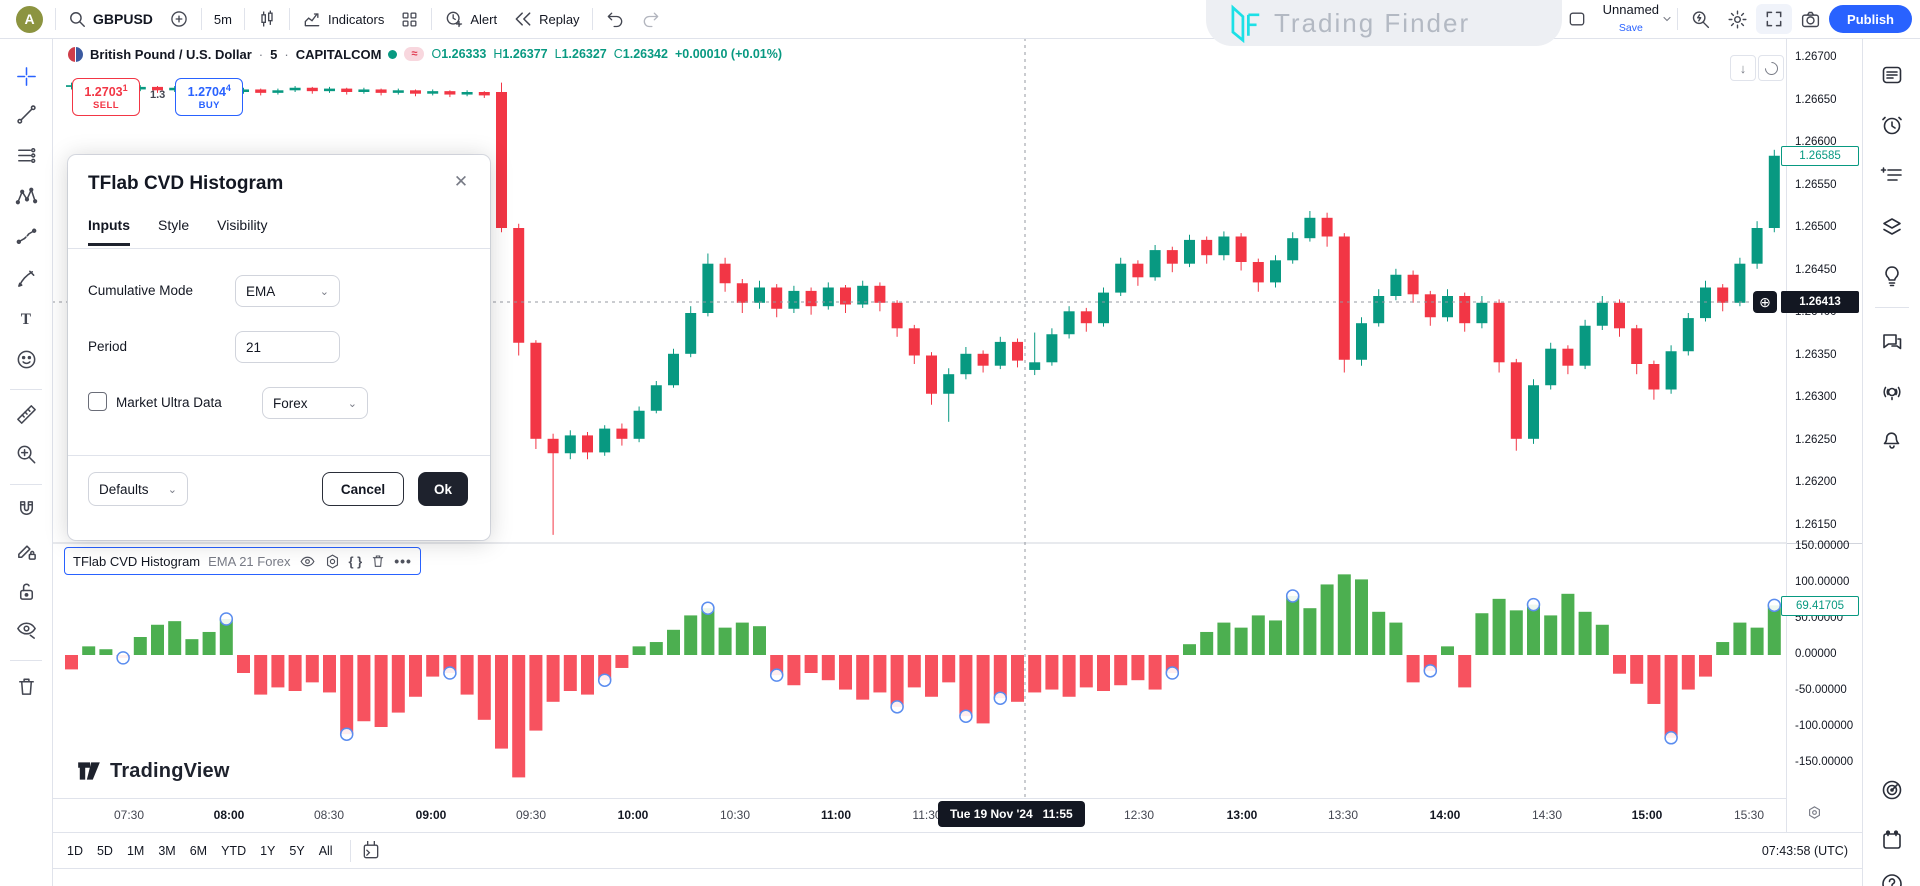 Image resolution: width=1920 pixels, height=886 pixels. I want to click on indicator-settings-icon, so click(332, 561).